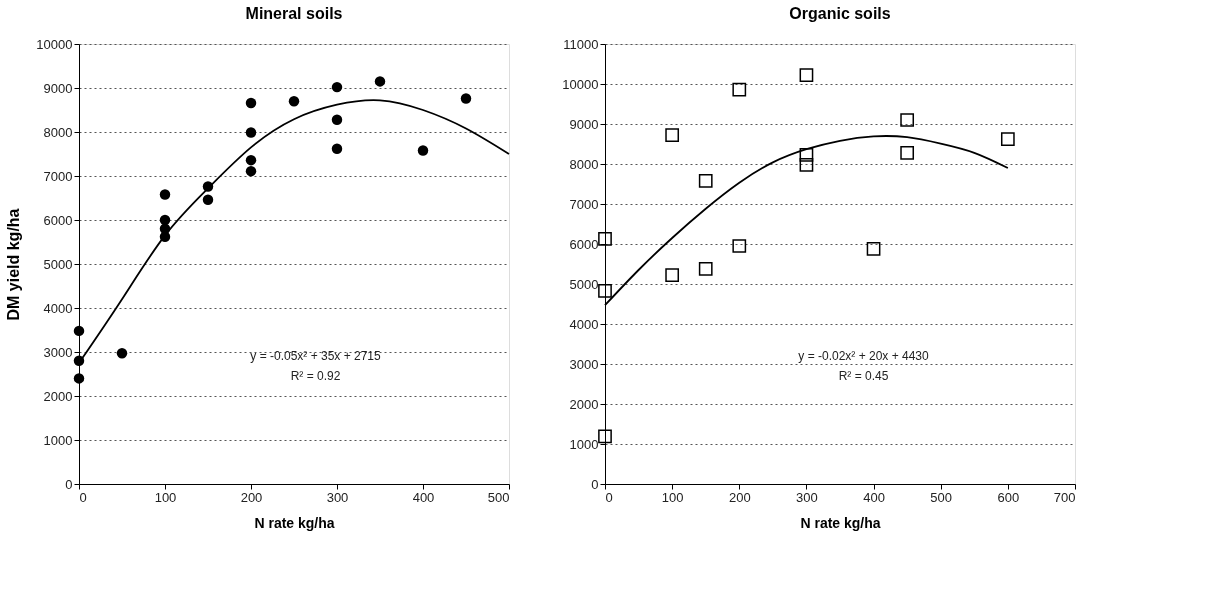 This screenshot has height=597, width=1215. What do you see at coordinates (316, 356) in the screenshot?
I see `annotation: y = -0.05x² + 35x + 2715` at bounding box center [316, 356].